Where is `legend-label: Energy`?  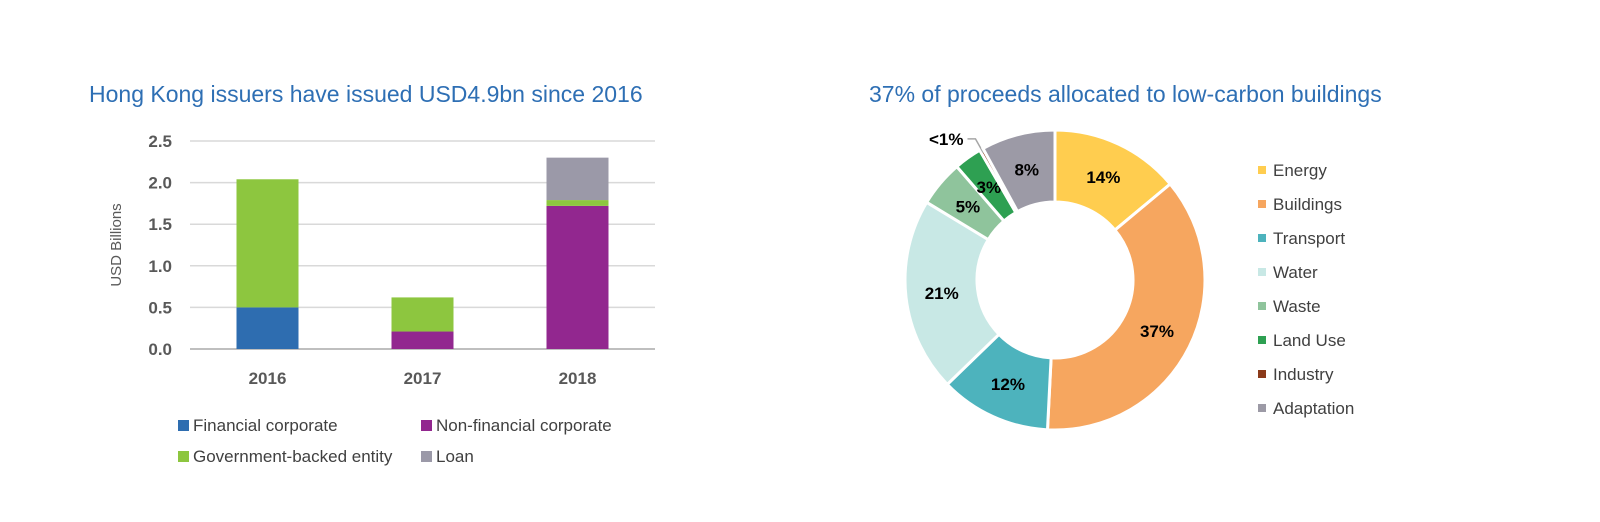 legend-label: Energy is located at coordinates (1300, 170).